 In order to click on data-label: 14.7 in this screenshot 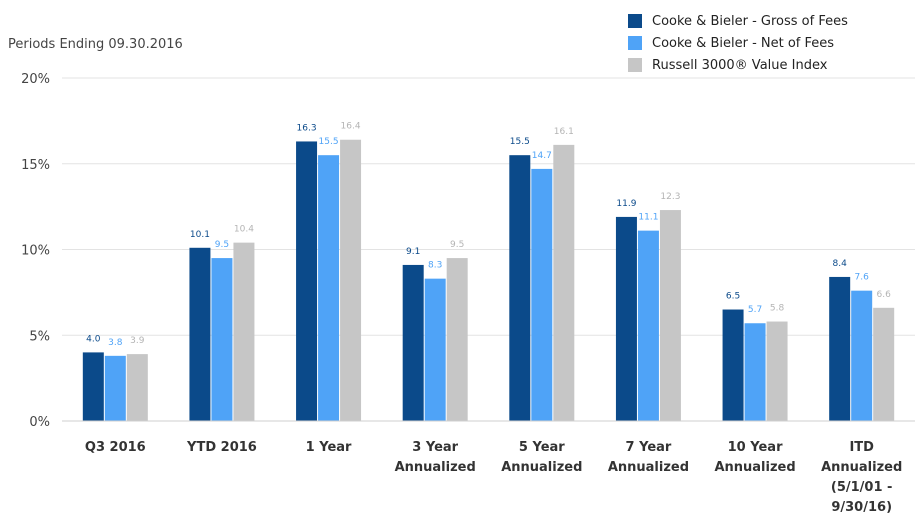, I will do `click(542, 156)`.